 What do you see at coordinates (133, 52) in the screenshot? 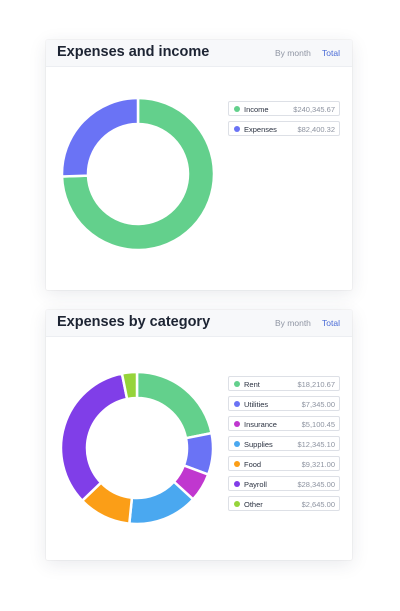
I see `card-title: Expenses and income` at bounding box center [133, 52].